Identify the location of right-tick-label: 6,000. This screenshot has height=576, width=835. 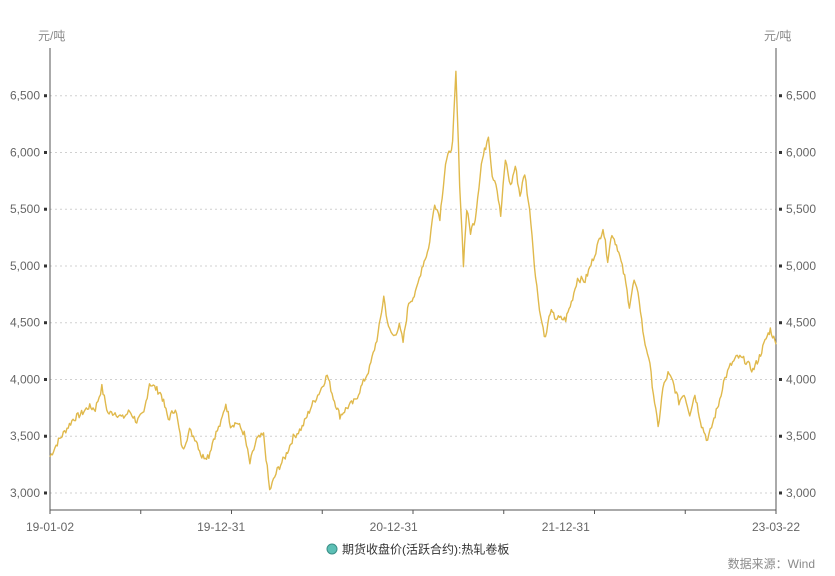
(801, 152).